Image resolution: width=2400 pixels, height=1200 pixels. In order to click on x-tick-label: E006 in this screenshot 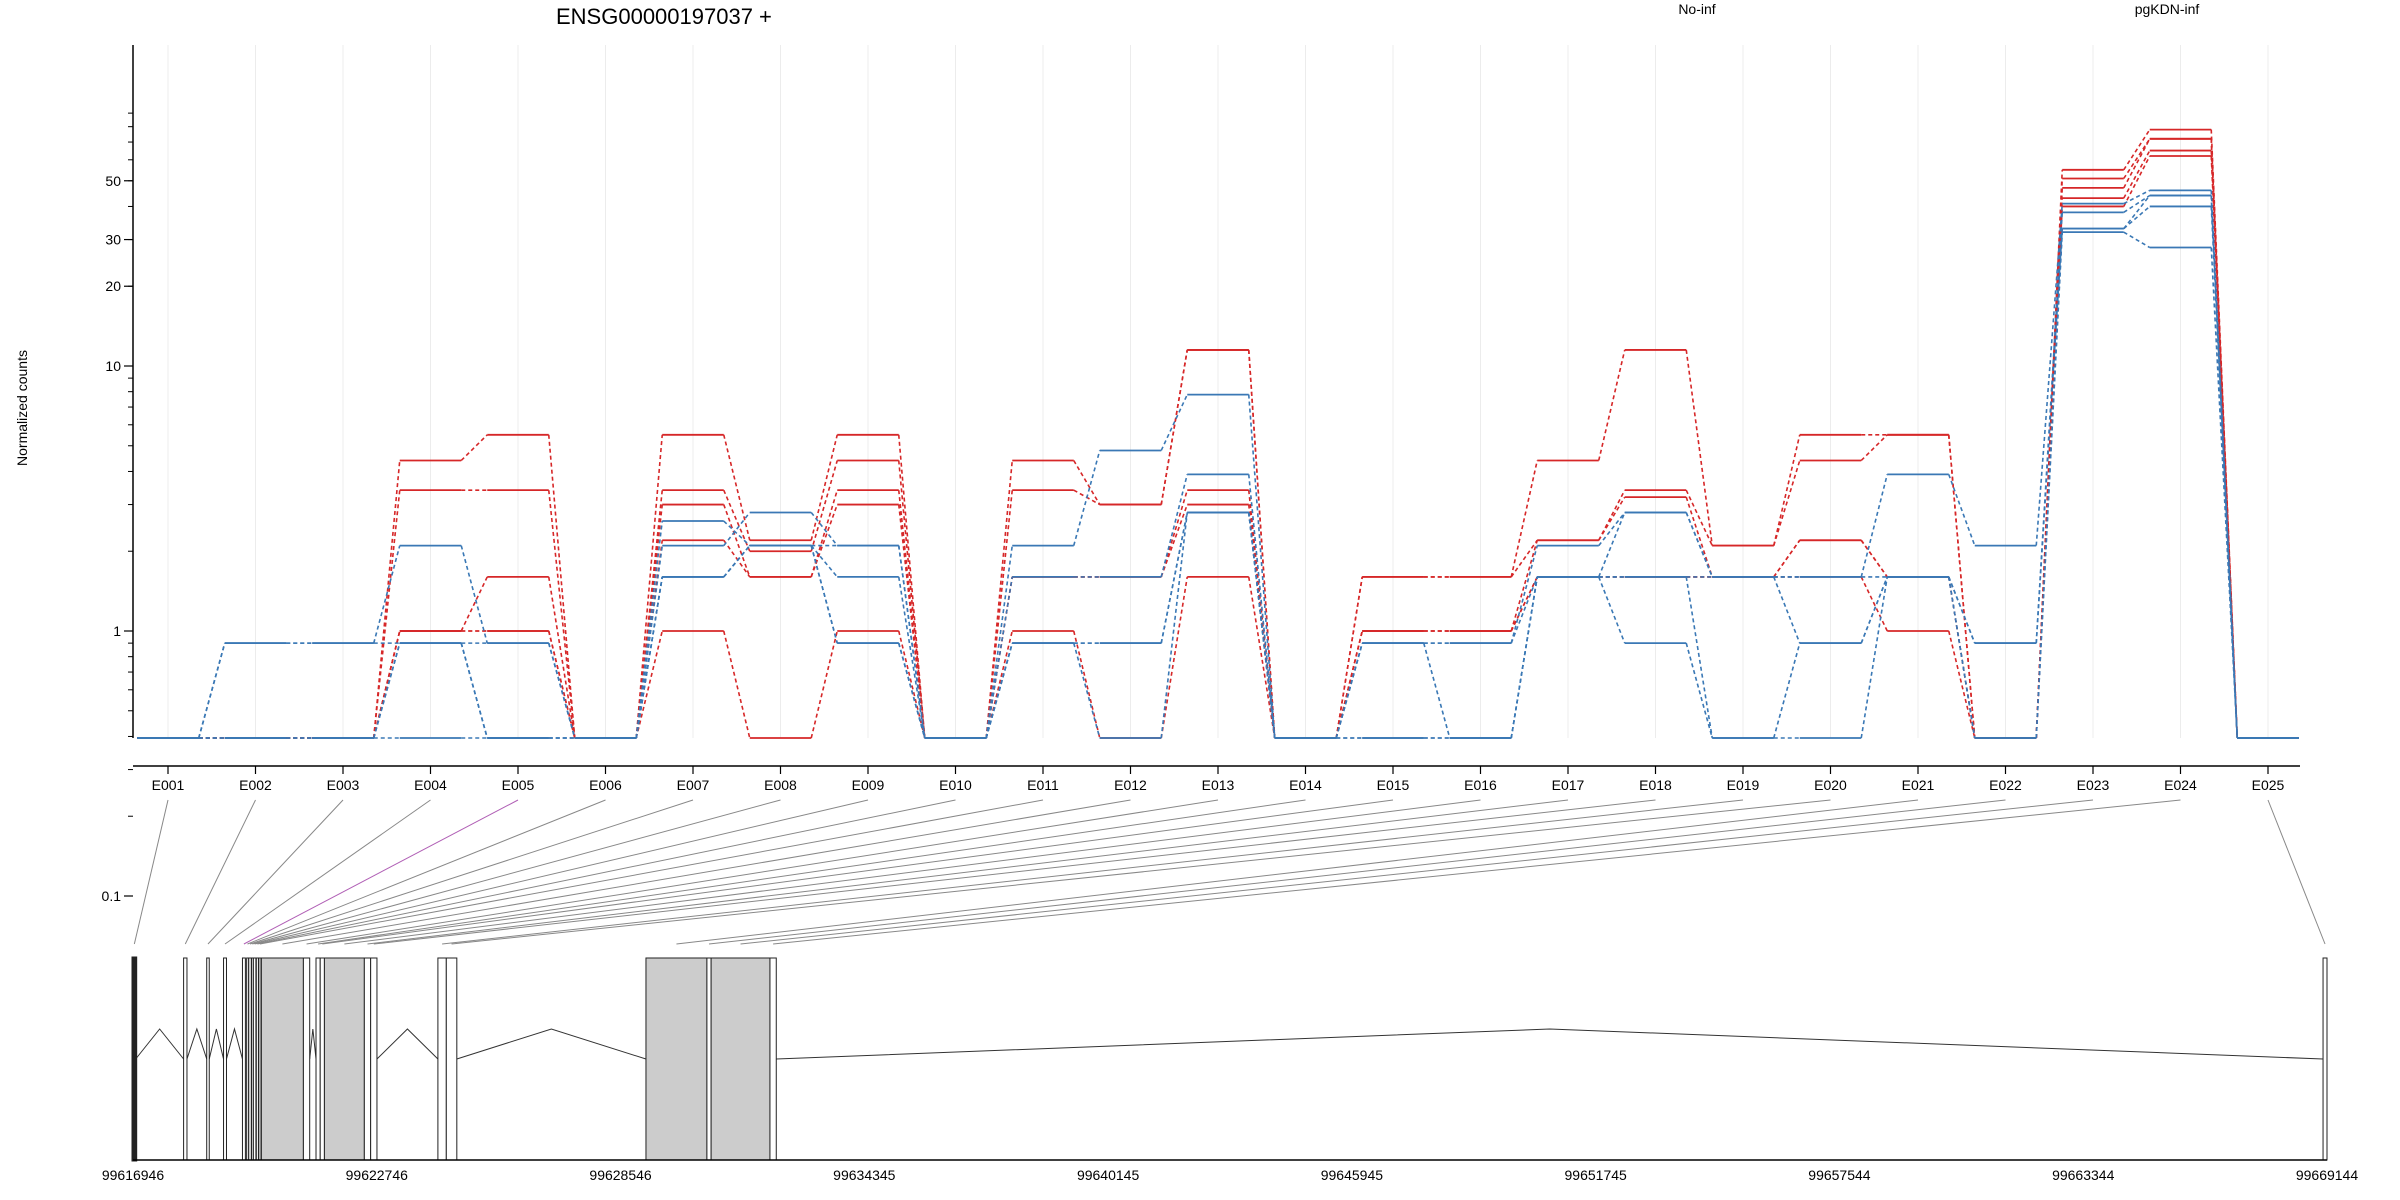, I will do `click(605, 785)`.